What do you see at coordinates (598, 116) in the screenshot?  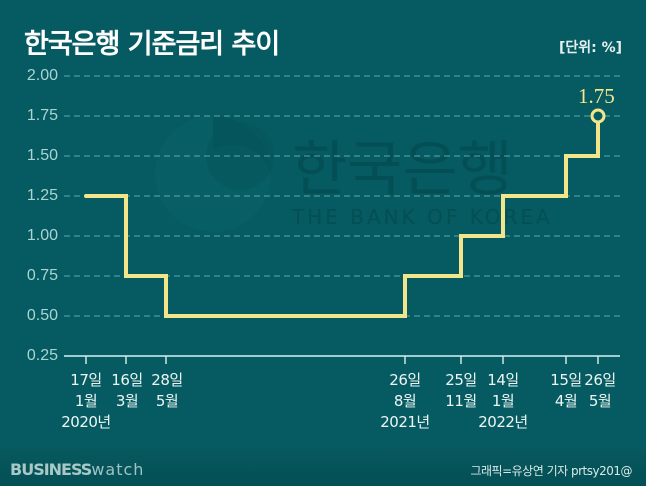 I see `latest-point-marker` at bounding box center [598, 116].